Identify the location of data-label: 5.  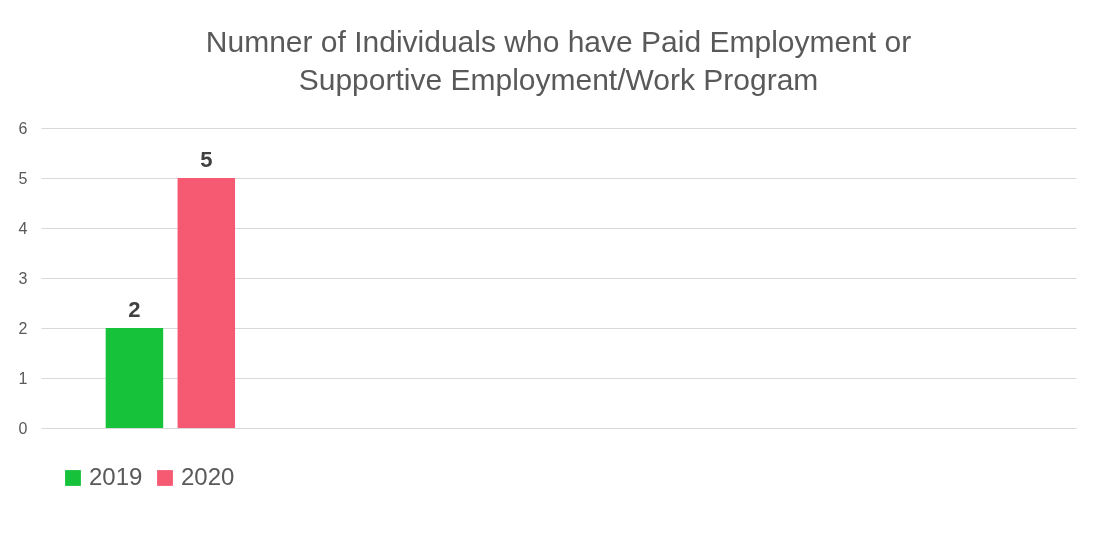
(206, 159).